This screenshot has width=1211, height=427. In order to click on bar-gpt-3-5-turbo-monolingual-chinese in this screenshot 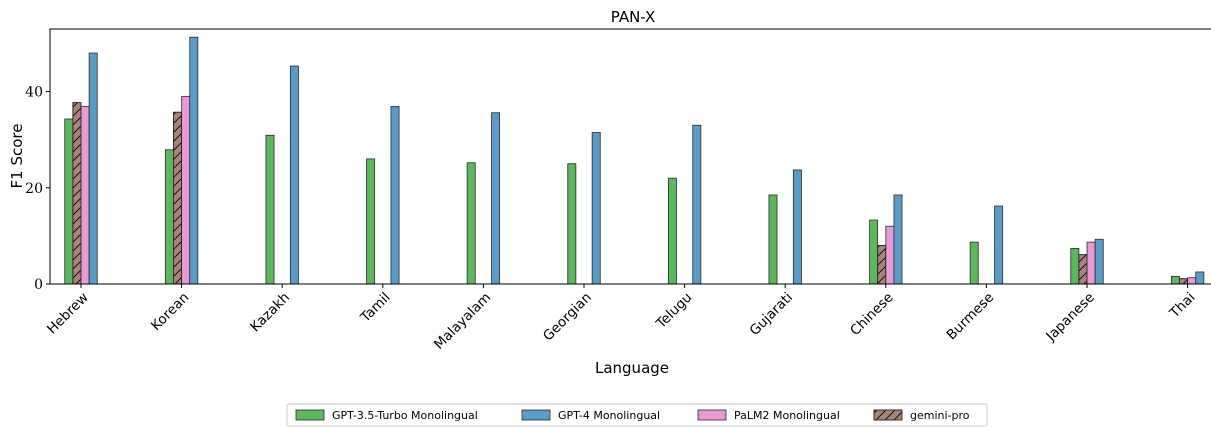, I will do `click(874, 252)`.